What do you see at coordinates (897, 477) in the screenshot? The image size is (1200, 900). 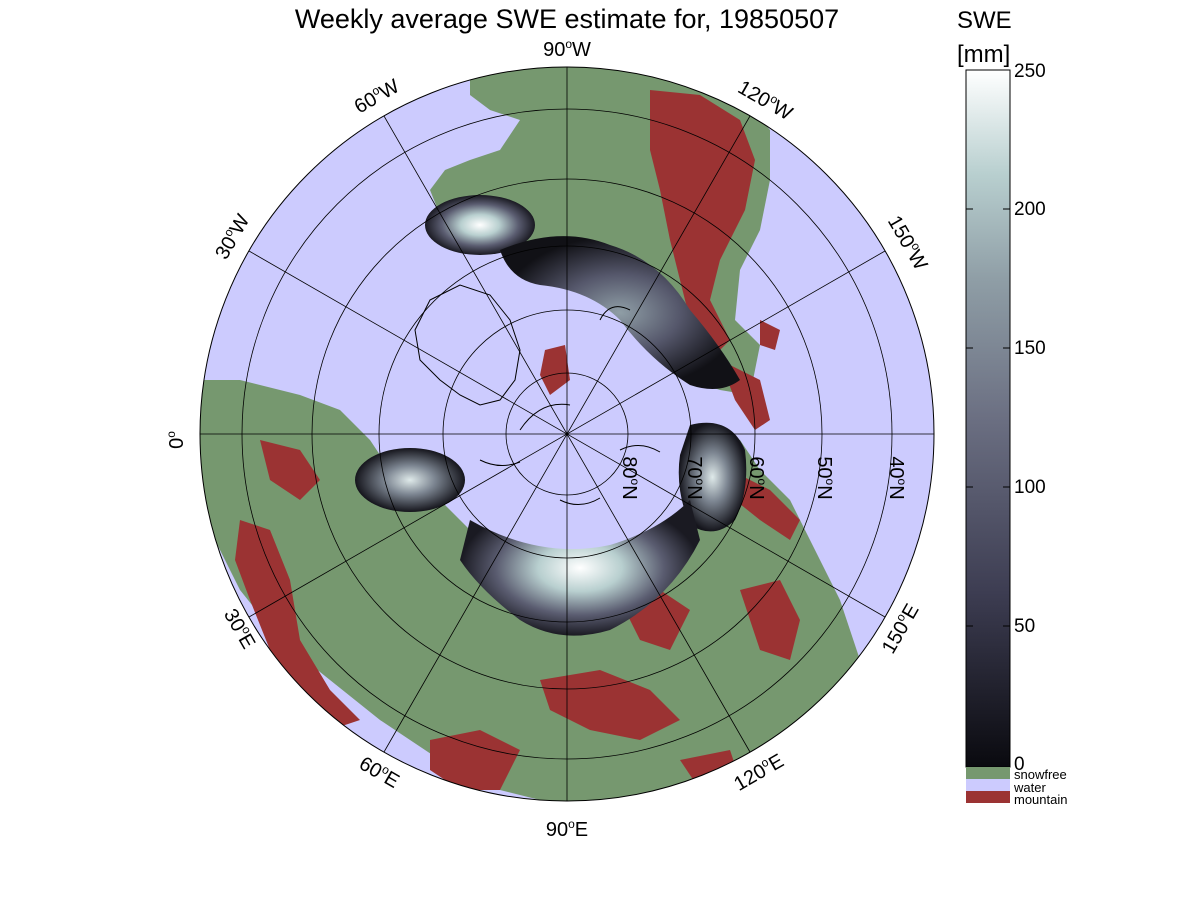 I see `lat-label-40n: 40oN` at bounding box center [897, 477].